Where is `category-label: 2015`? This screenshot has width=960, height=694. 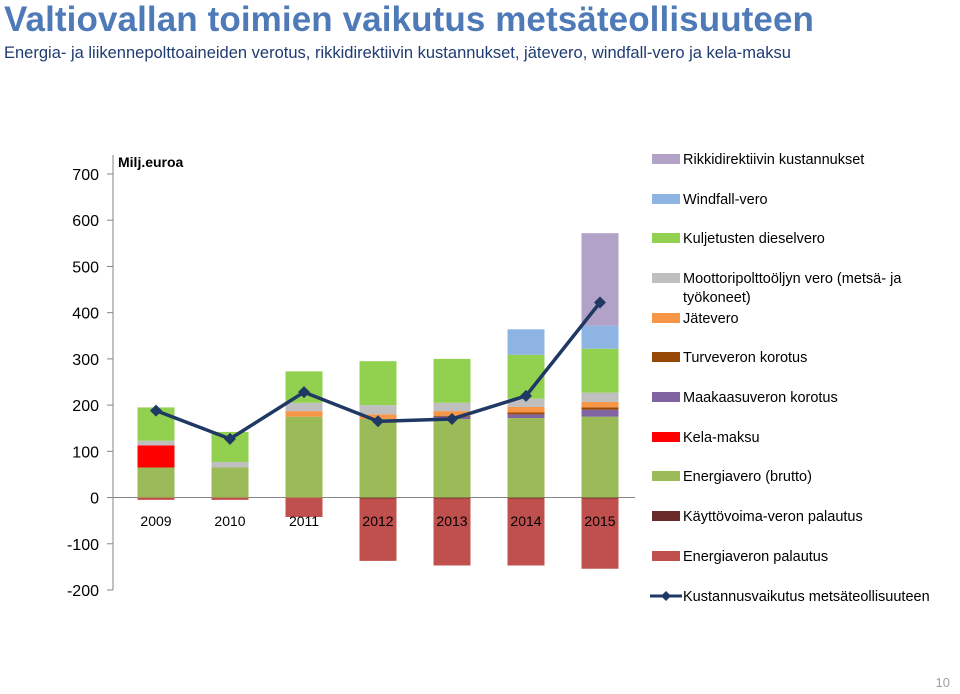
category-label: 2015 is located at coordinates (599, 521).